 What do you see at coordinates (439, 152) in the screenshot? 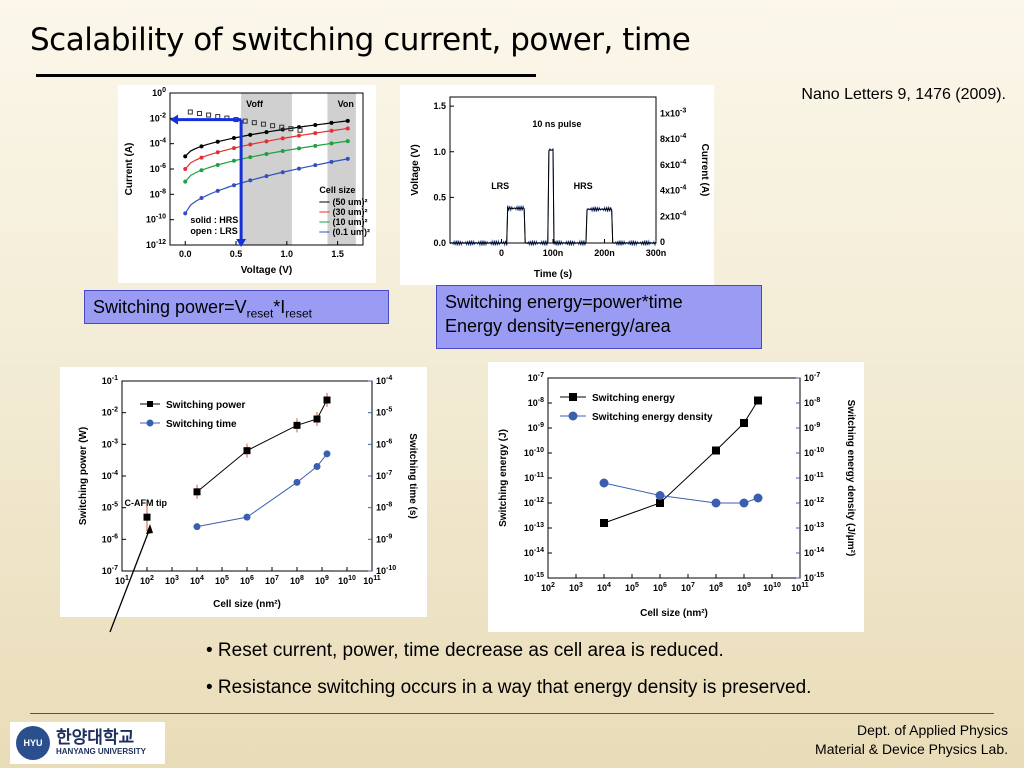
I see `y-tick-label: 1.0` at bounding box center [439, 152].